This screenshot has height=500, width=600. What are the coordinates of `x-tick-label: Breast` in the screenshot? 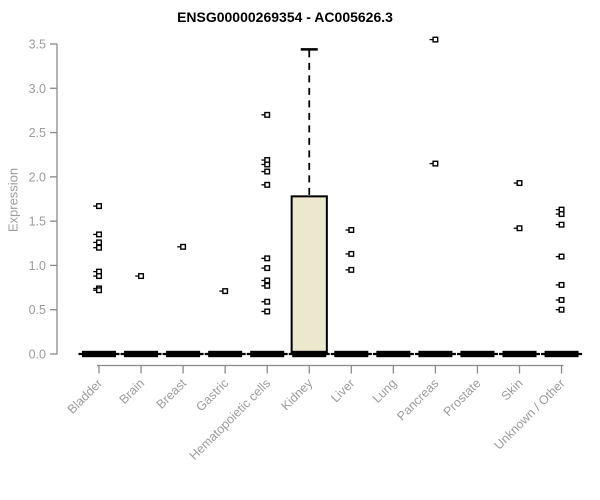 It's located at (172, 394).